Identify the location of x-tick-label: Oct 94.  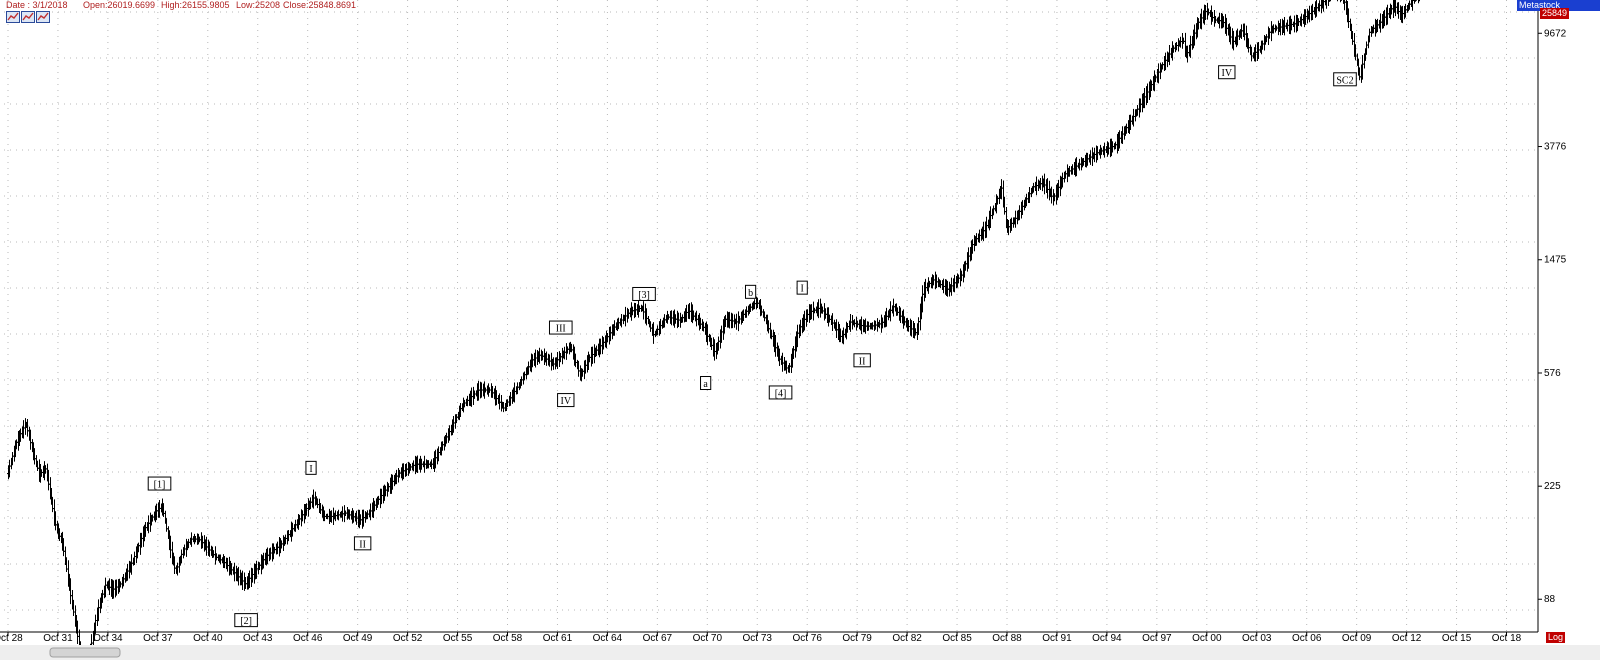
(1107, 638).